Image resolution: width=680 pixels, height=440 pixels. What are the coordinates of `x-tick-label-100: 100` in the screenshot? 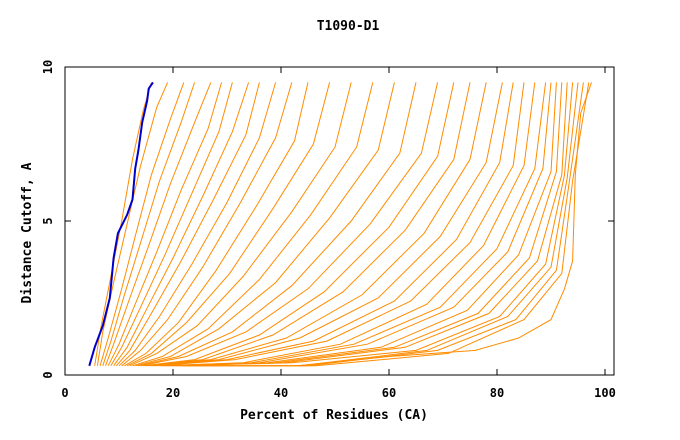 It's located at (605, 393).